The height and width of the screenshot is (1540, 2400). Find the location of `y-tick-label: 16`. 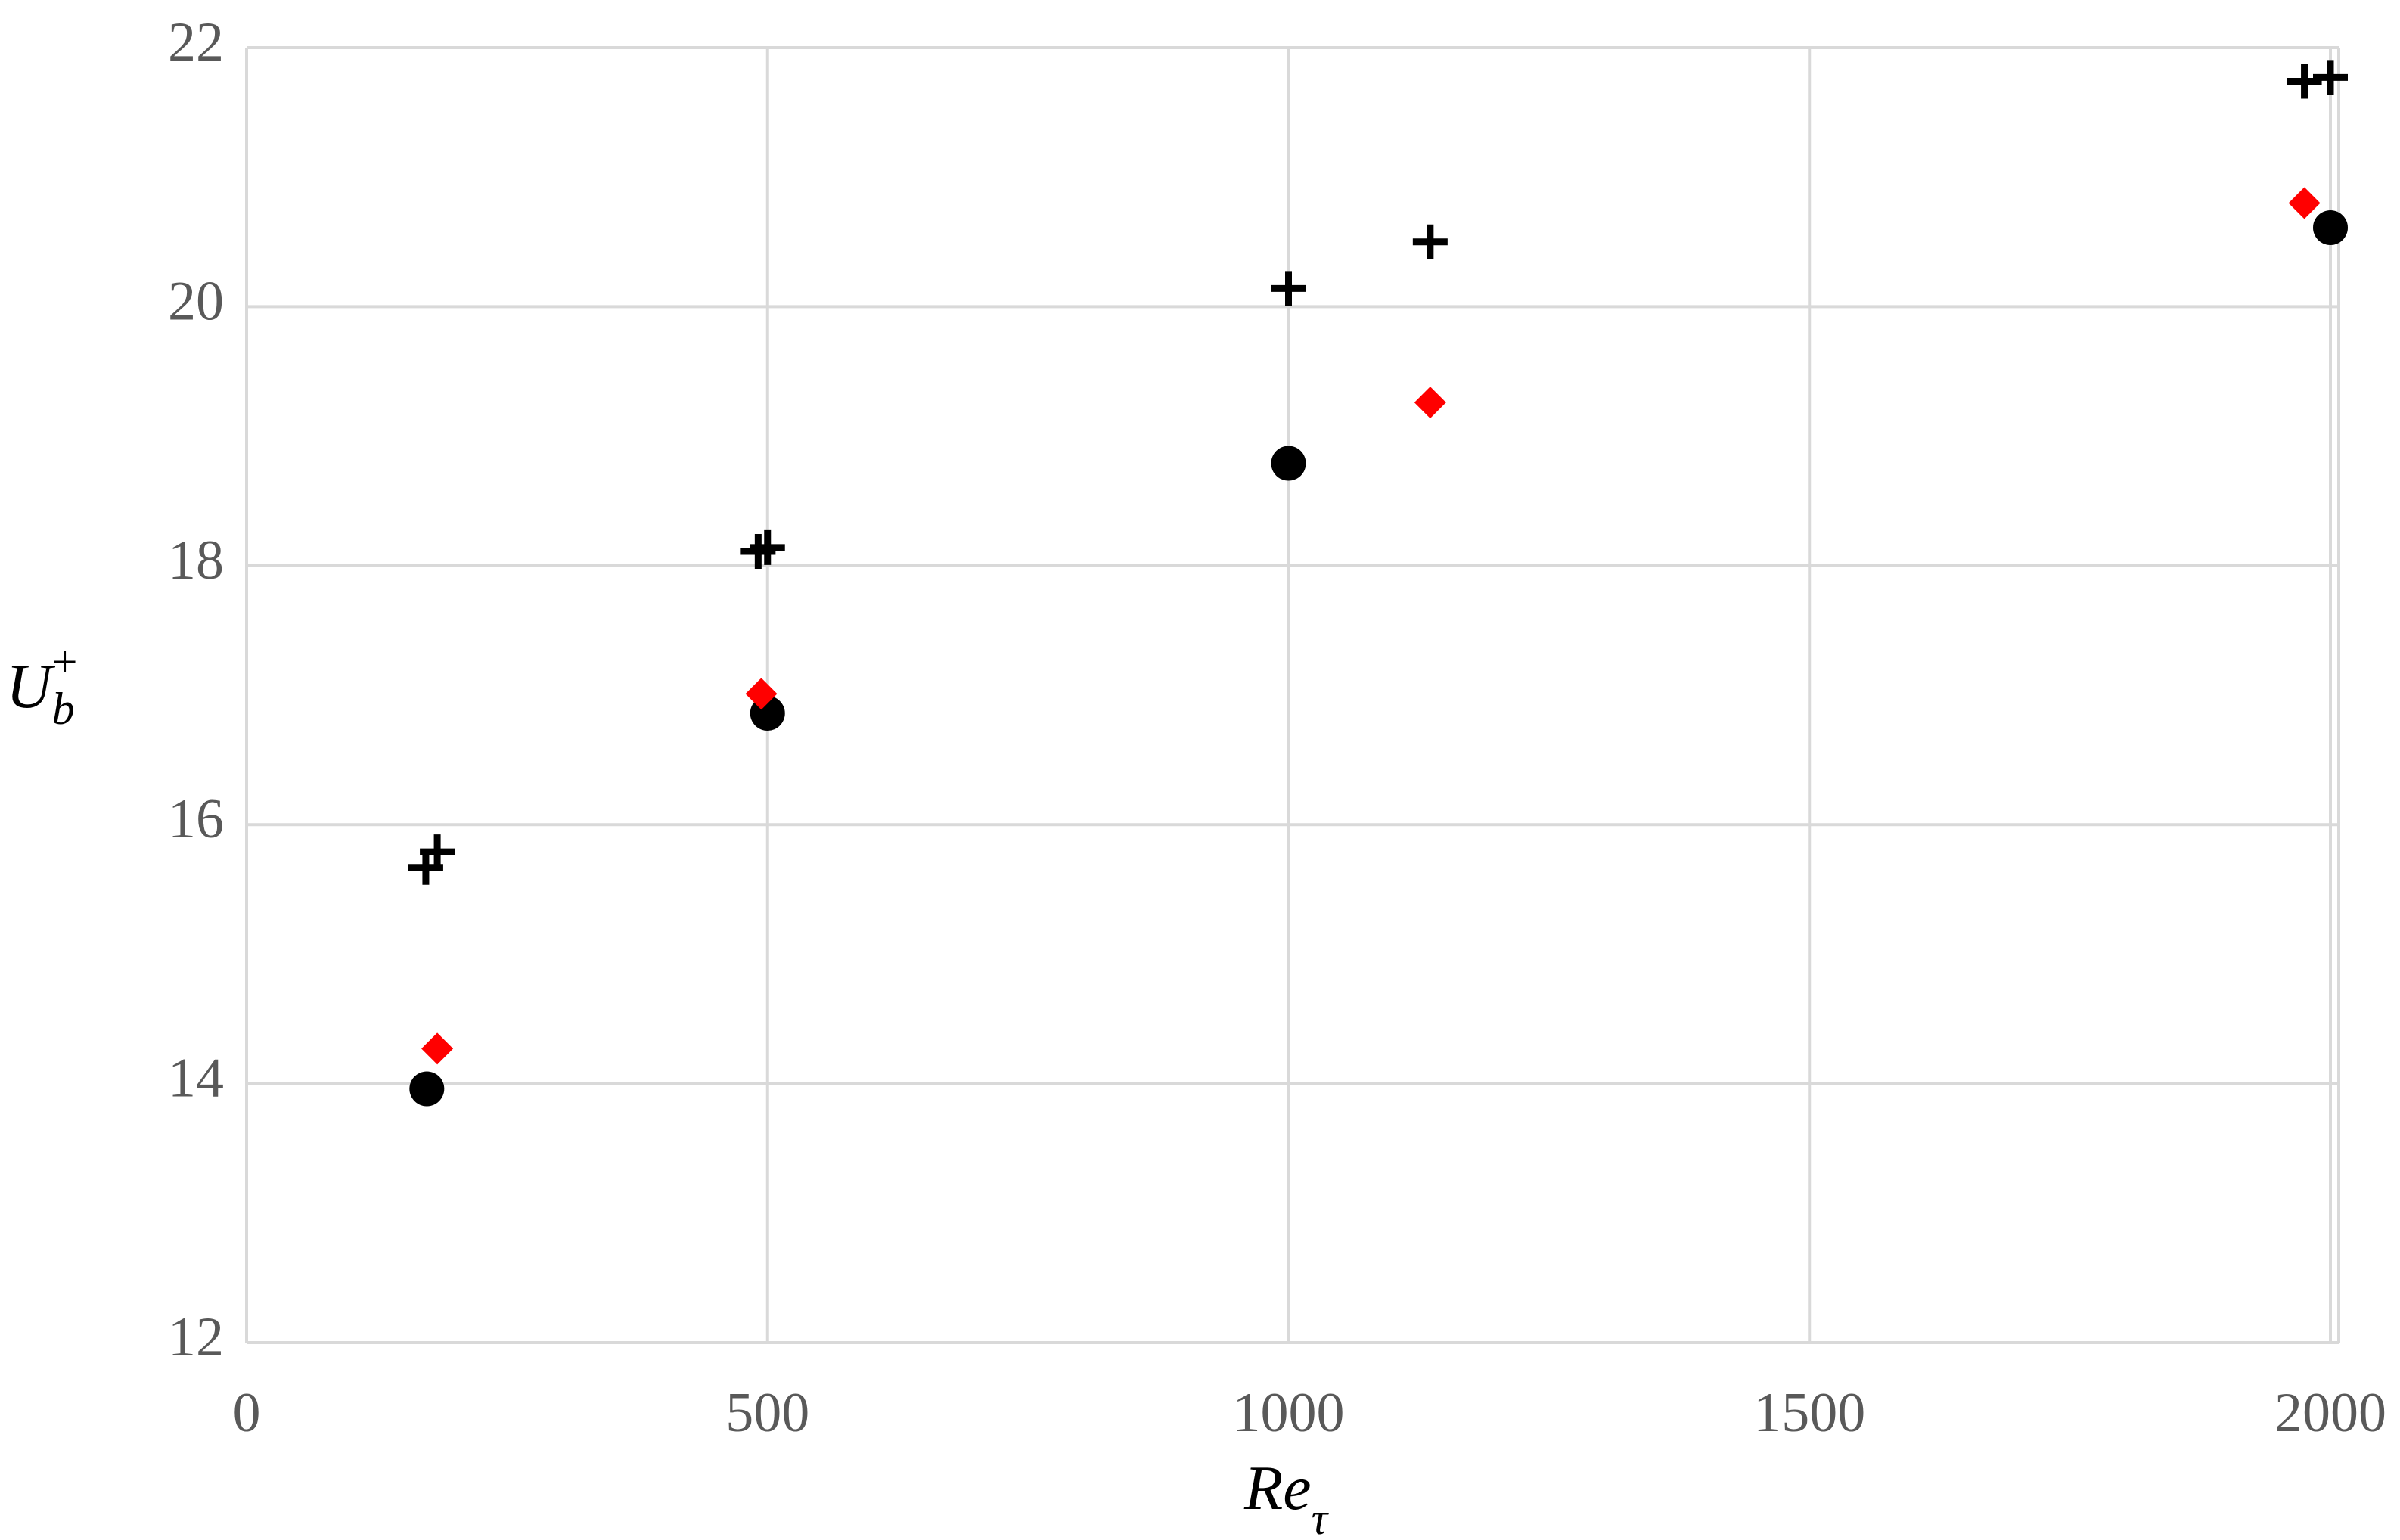

y-tick-label: 16 is located at coordinates (196, 819).